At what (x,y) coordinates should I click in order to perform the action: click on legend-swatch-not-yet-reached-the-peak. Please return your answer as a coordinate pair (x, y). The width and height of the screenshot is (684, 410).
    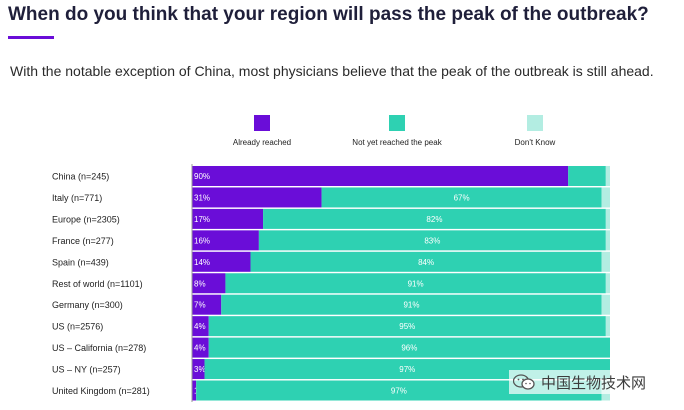
    Looking at the image, I should click on (397, 123).